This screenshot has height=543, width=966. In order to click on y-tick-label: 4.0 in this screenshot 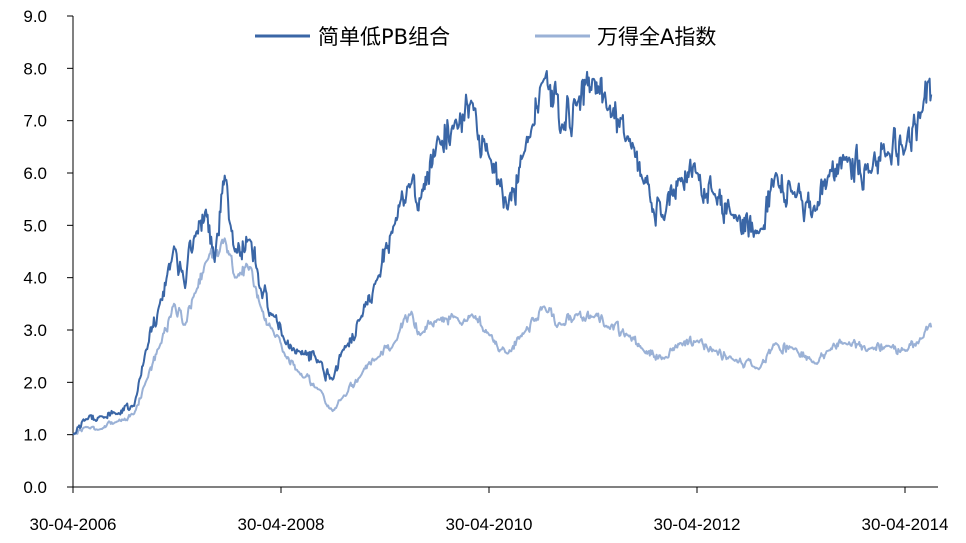, I will do `click(35, 278)`.